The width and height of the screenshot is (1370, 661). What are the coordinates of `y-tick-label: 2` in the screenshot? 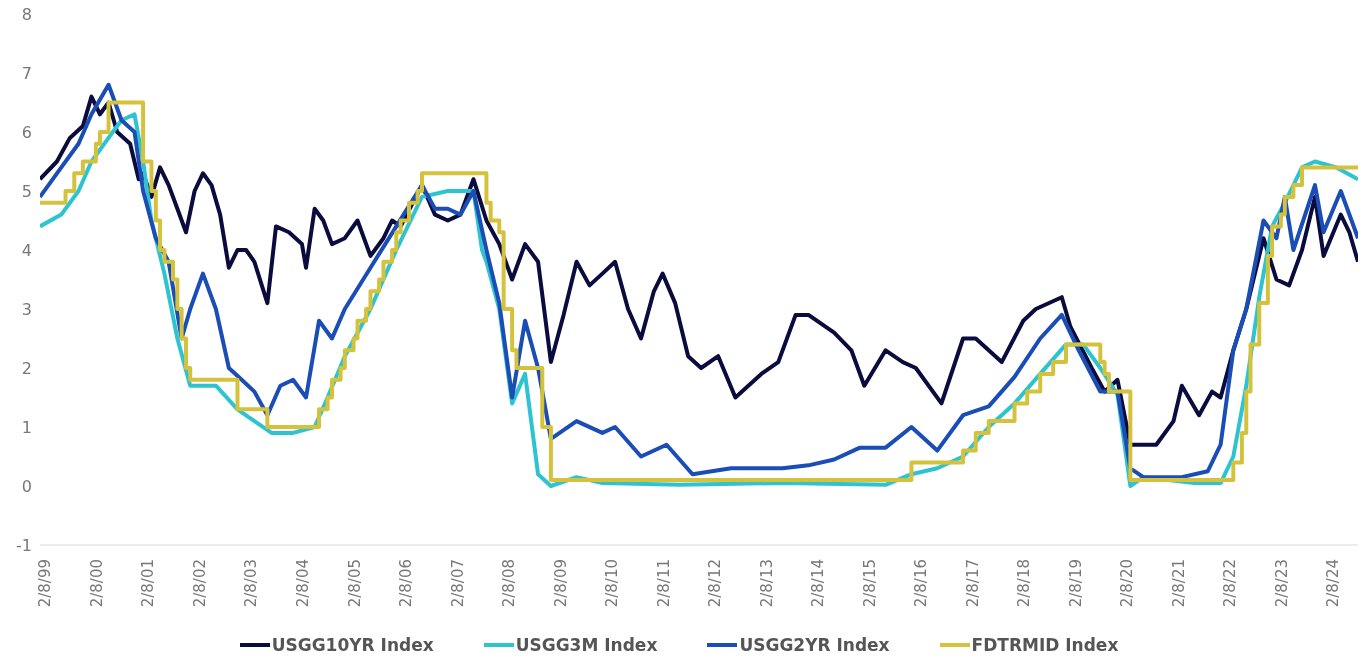 It's located at (26, 368).